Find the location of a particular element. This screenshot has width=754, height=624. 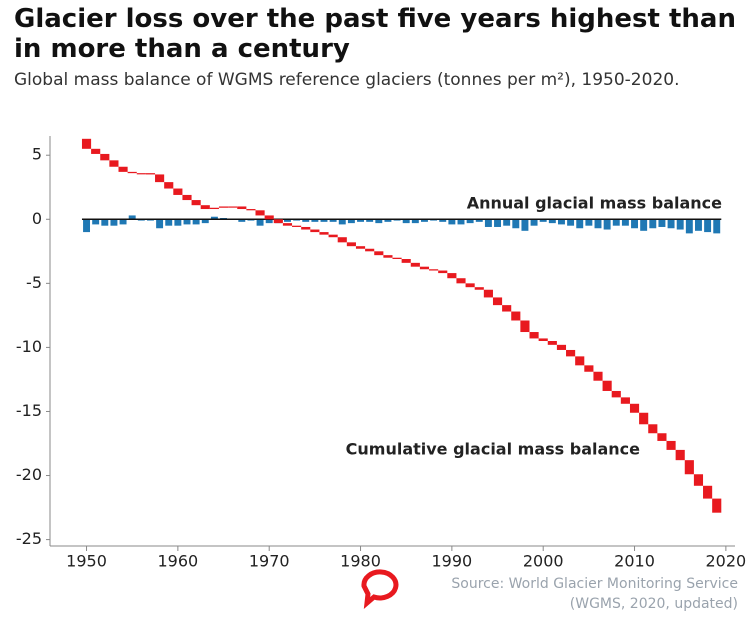

y-tick-label: -10 is located at coordinates (29, 346).